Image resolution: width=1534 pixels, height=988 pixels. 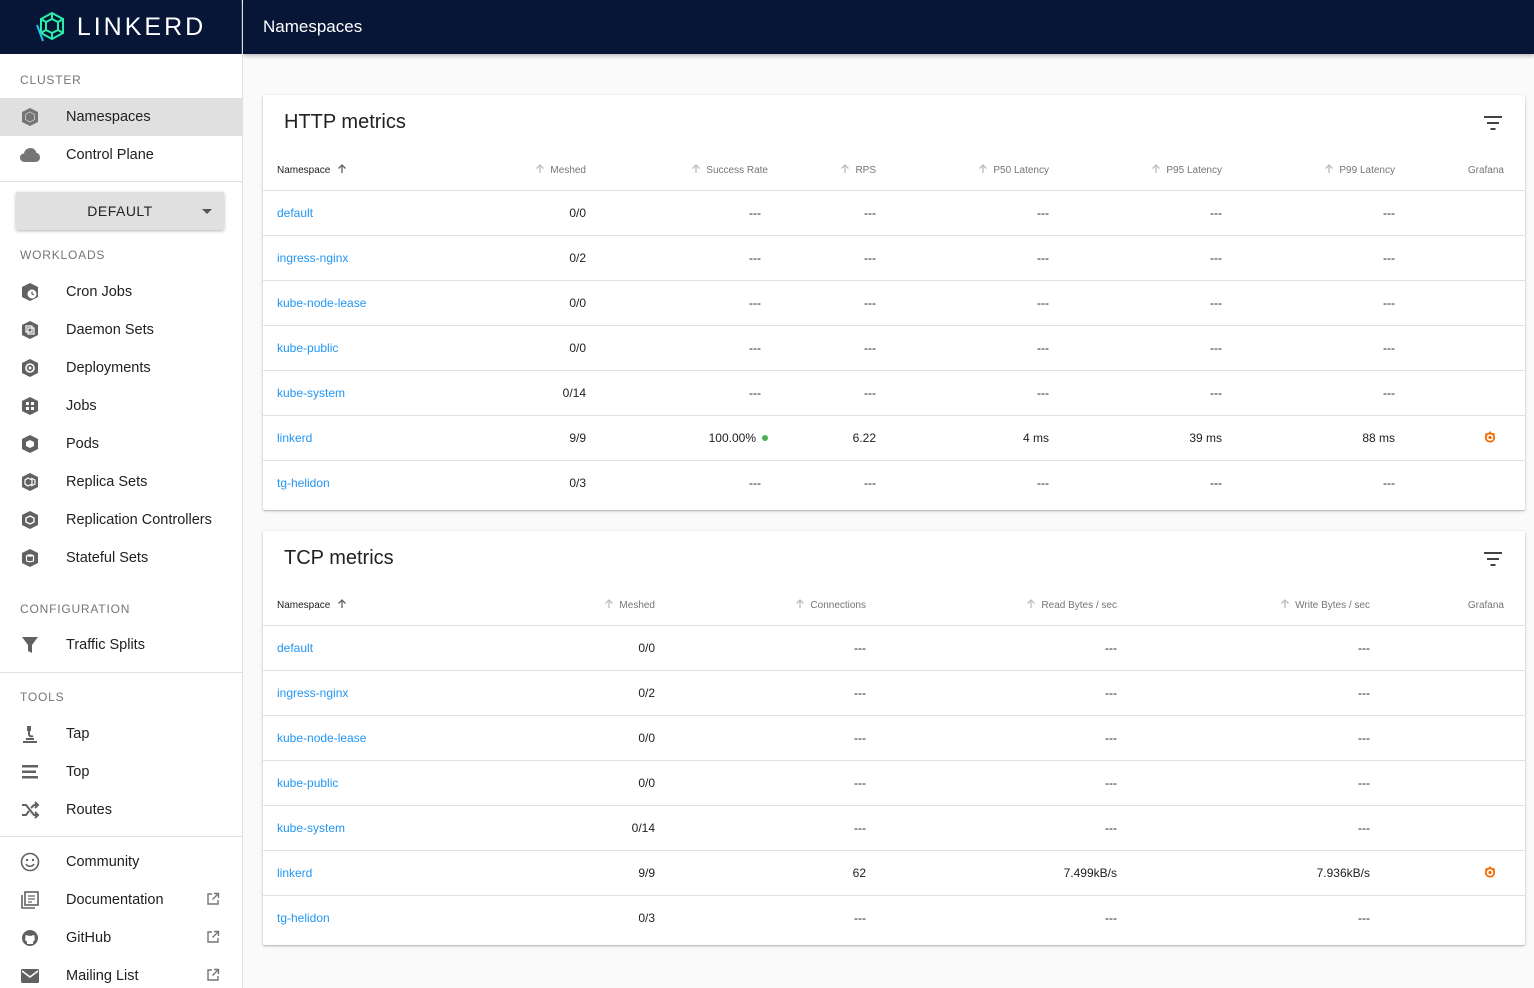 What do you see at coordinates (1343, 873) in the screenshot?
I see `cell-write: 7.936kB/s` at bounding box center [1343, 873].